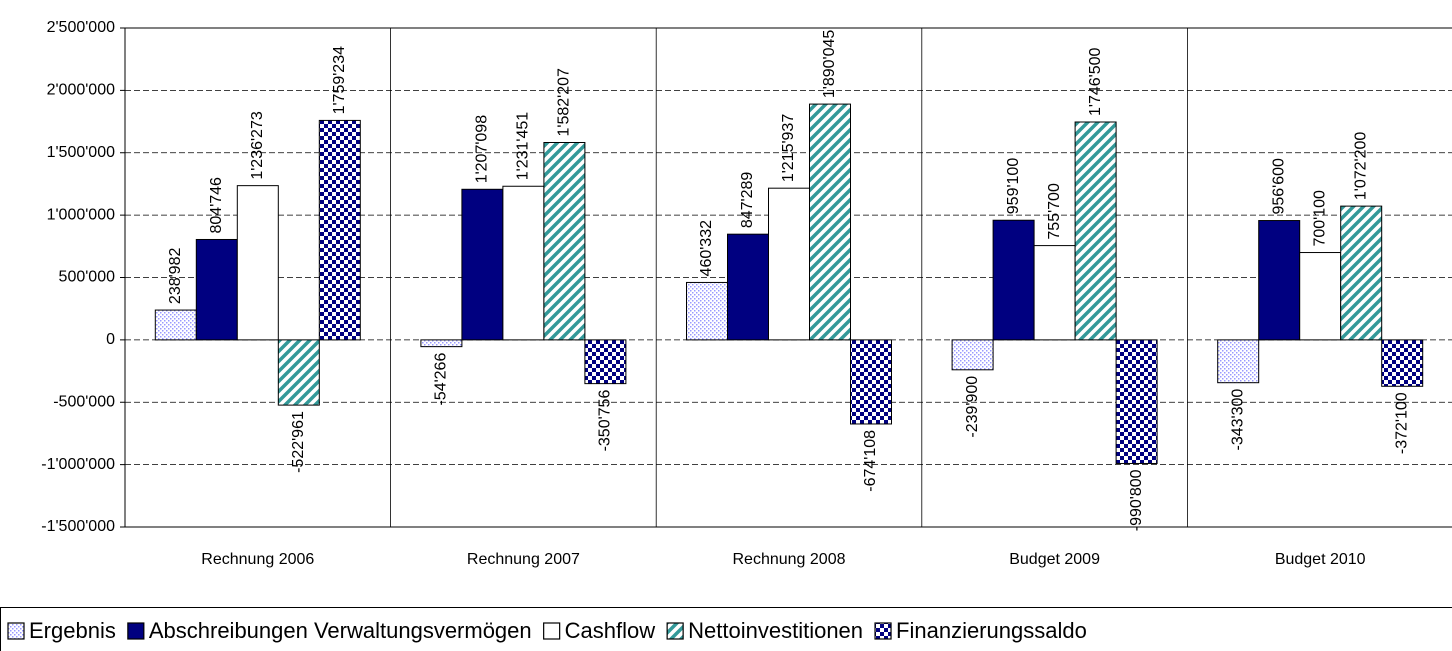 The image size is (1452, 651). What do you see at coordinates (175, 276) in the screenshot?
I see `data-label: 238'982` at bounding box center [175, 276].